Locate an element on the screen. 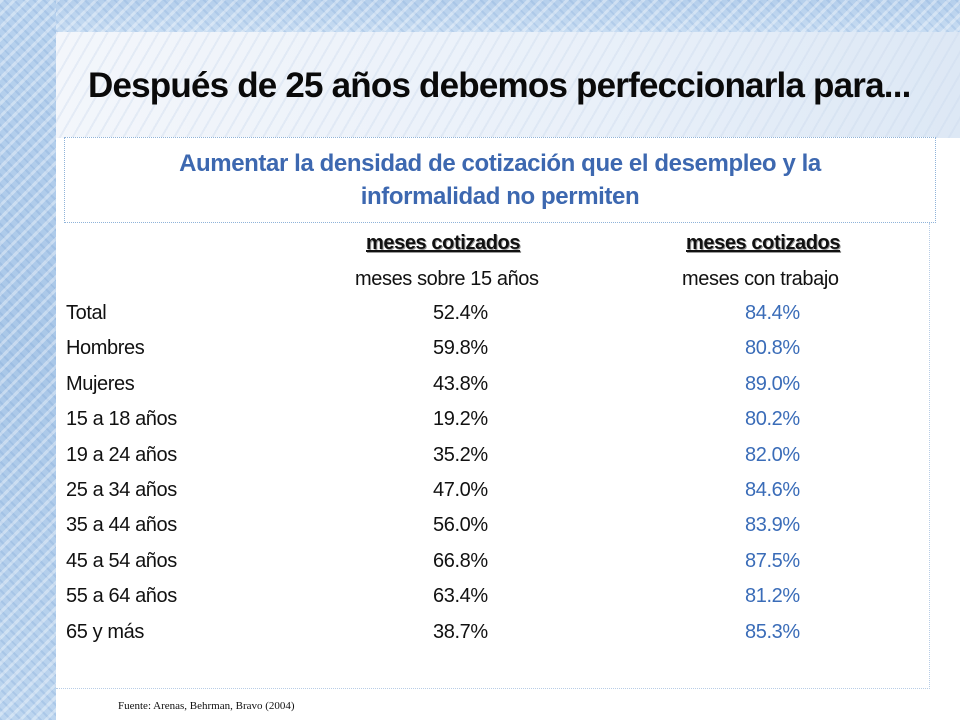  row-label: 55 a 64 años is located at coordinates (121, 596).